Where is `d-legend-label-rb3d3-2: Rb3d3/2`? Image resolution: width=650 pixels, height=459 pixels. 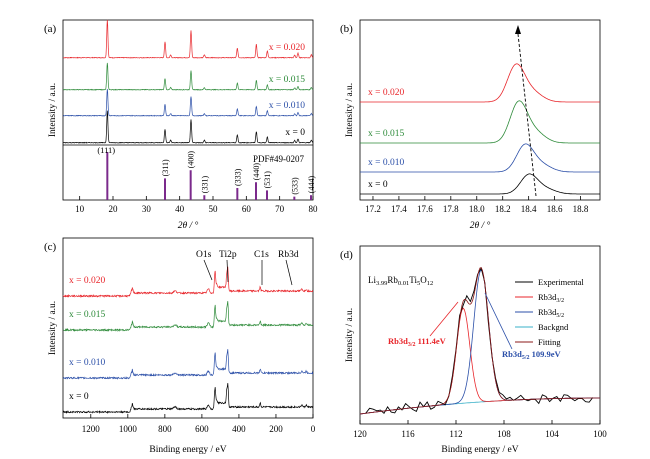
d-legend-label-rb3d3-2: Rb3d3/2 is located at coordinates (551, 298).